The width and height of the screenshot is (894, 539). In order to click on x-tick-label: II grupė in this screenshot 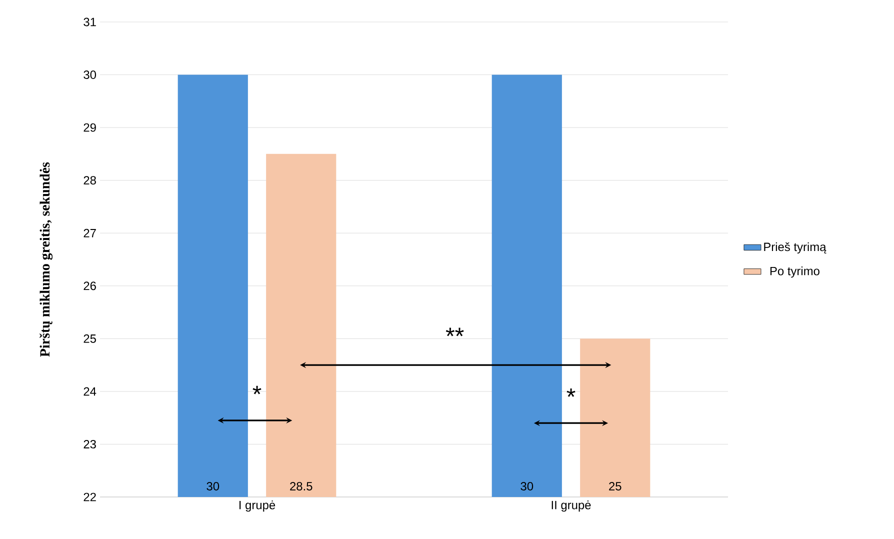, I will do `click(571, 506)`.